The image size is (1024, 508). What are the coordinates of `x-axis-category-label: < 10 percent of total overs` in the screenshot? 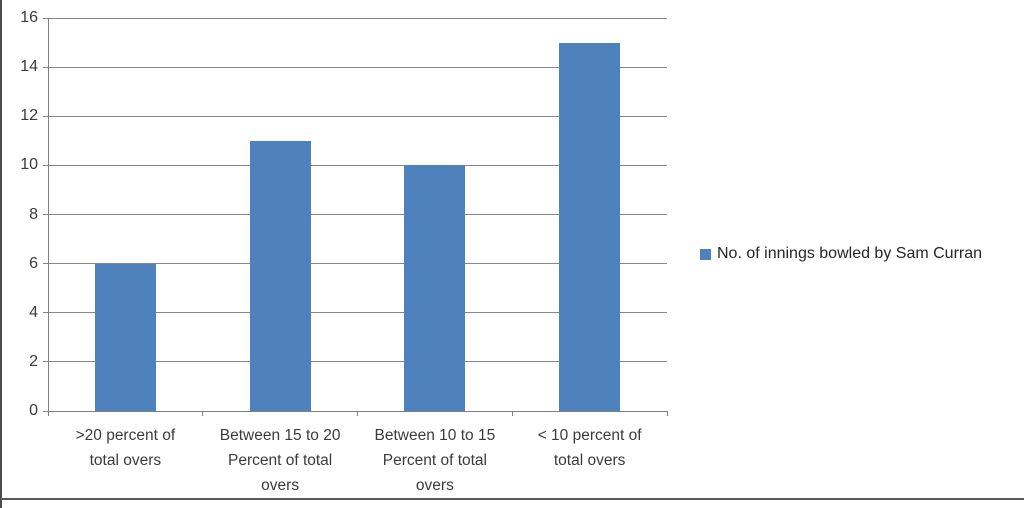 It's located at (589, 448).